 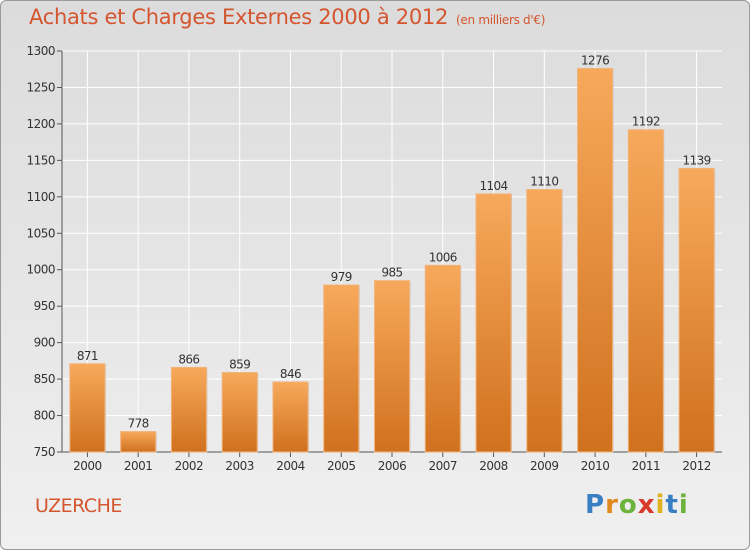 I want to click on commune-name: UZERCHE, so click(x=78, y=506).